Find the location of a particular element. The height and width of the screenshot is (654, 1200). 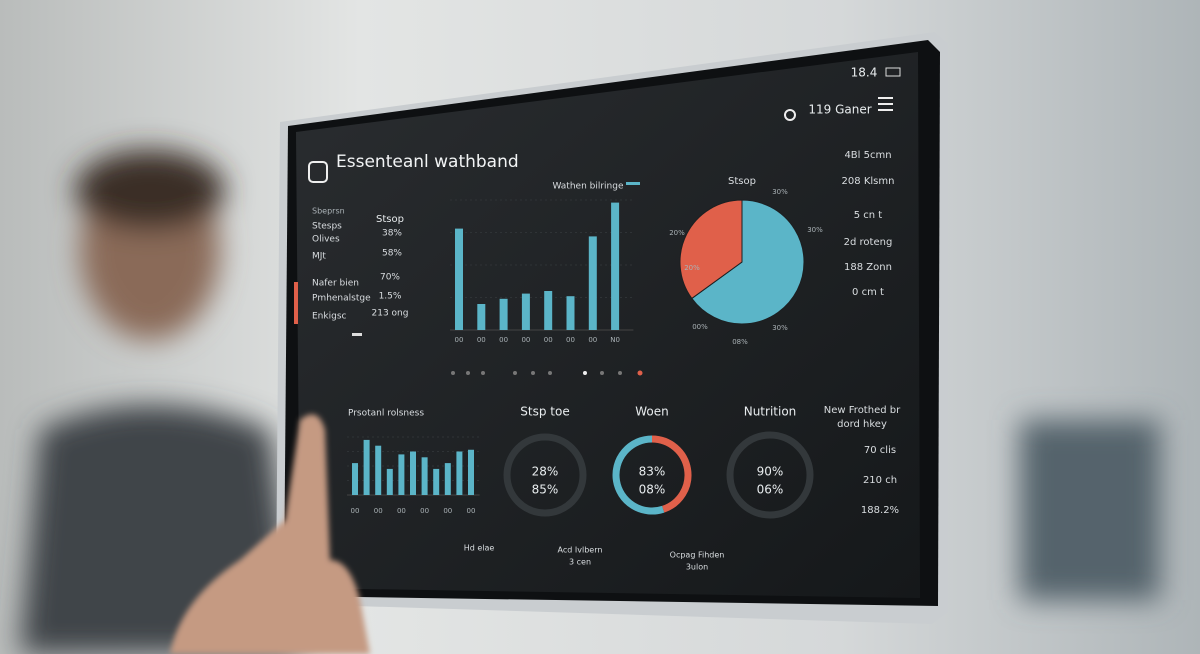

stats-heading: Sbeprsn is located at coordinates (328, 211).